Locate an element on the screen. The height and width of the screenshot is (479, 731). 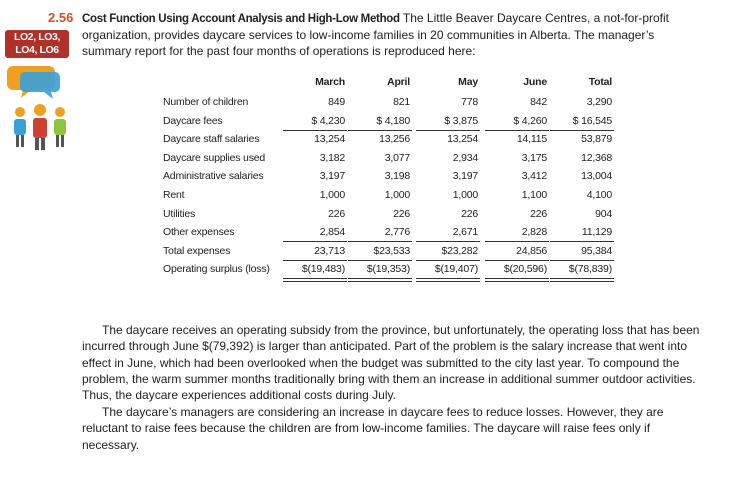
table-cell: $ 4,230 is located at coordinates (328, 120).